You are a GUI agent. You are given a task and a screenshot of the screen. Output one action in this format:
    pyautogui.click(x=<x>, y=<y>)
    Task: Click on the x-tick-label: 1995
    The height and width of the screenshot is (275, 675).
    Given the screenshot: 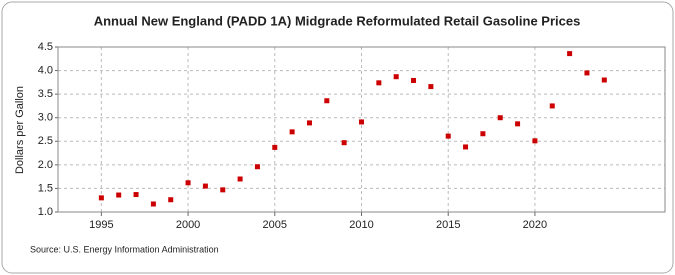 What is the action you would take?
    pyautogui.click(x=101, y=225)
    